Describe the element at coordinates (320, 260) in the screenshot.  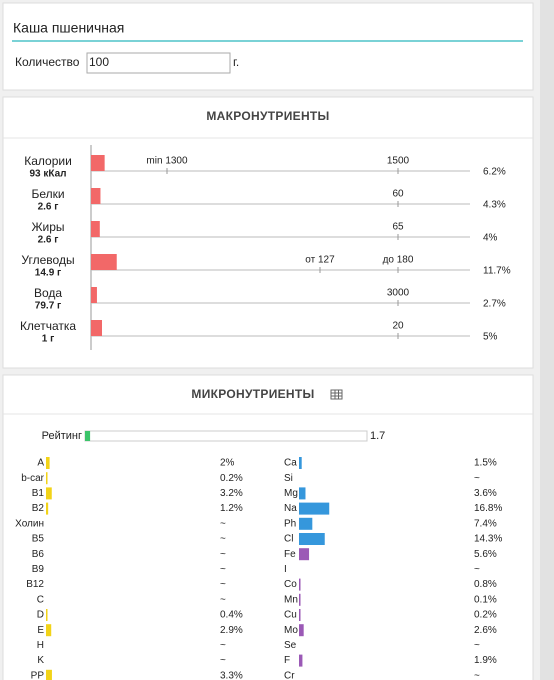
I see `norm-label: от 127` at that location.